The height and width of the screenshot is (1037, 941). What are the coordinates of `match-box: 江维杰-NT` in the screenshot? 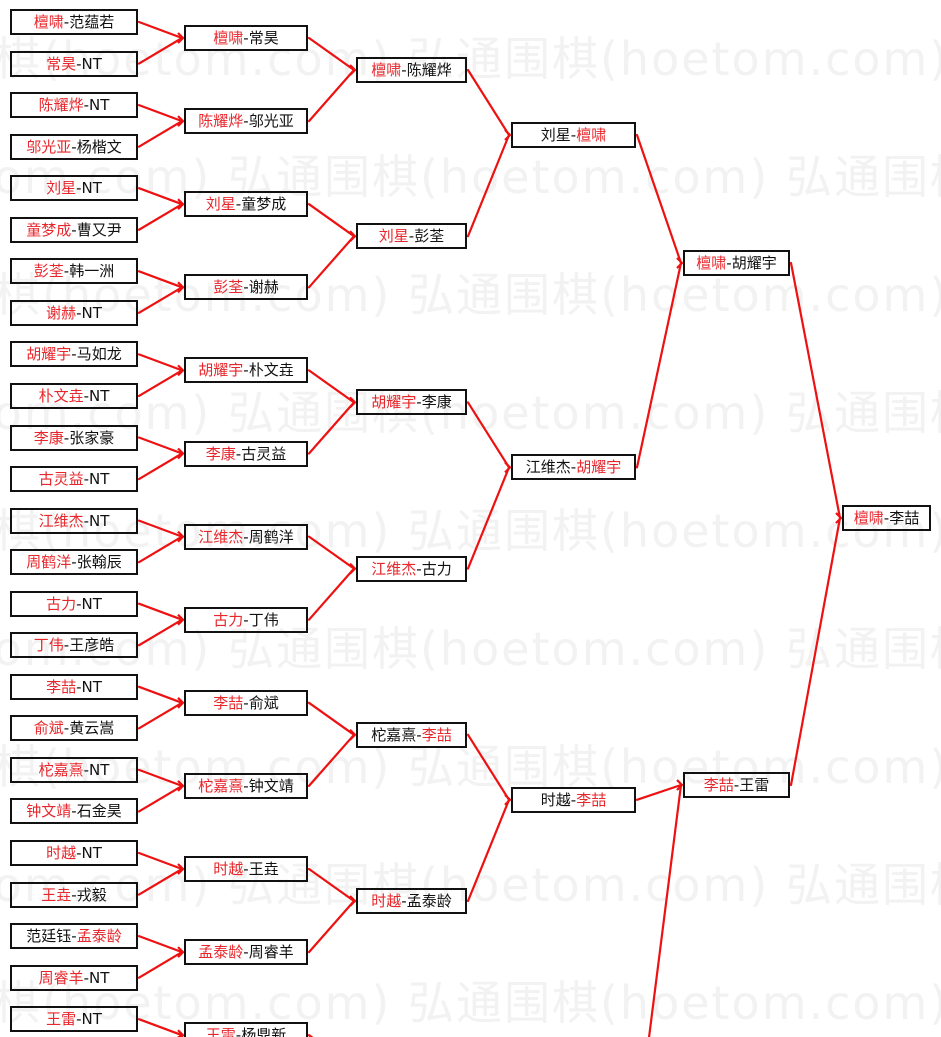 It's located at (74, 520).